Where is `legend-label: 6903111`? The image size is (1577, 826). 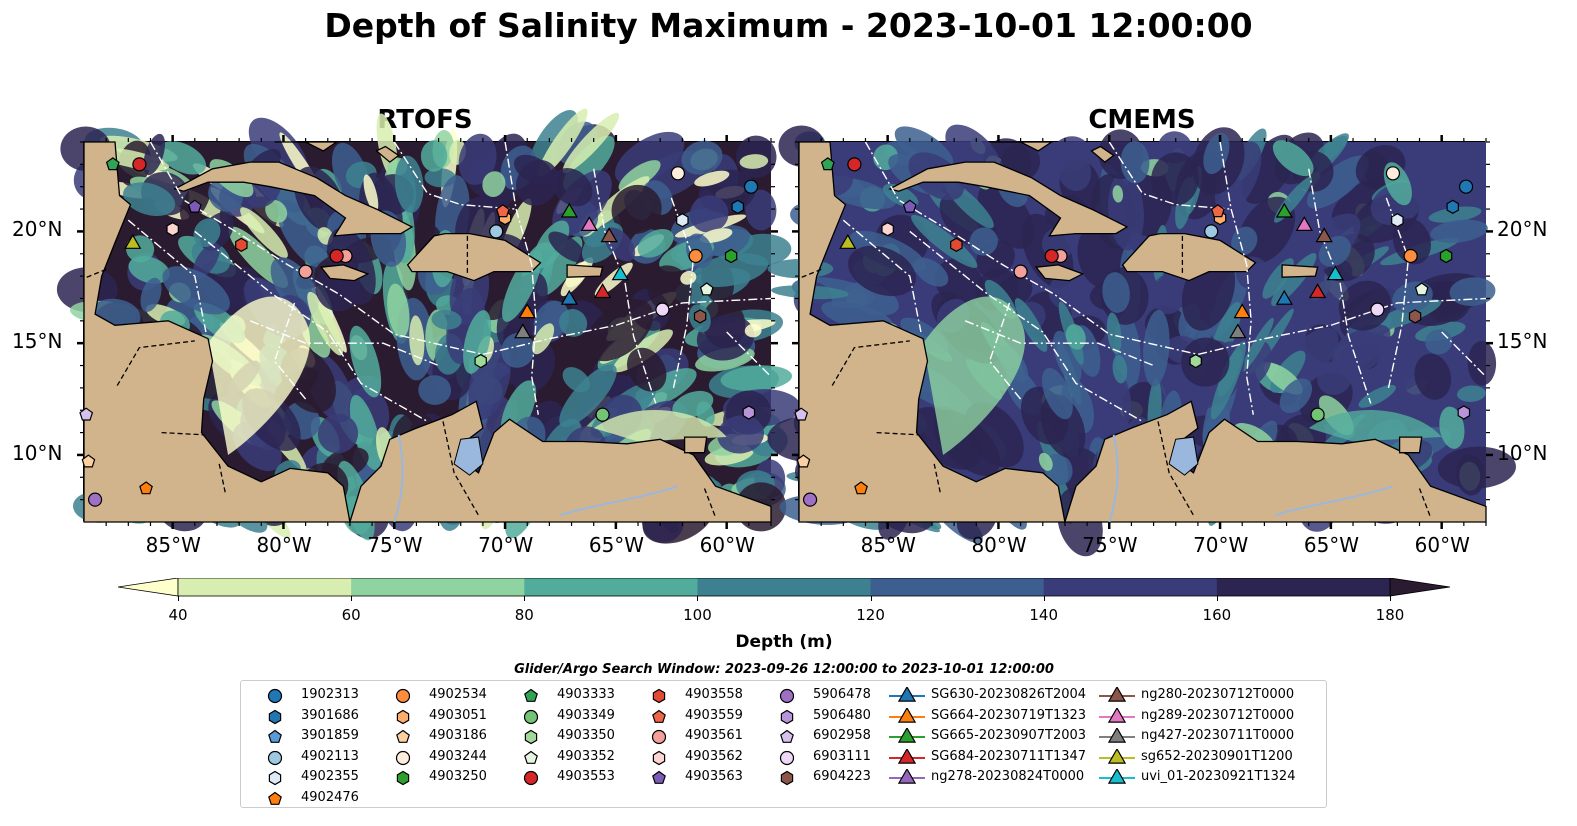 legend-label: 6903111 is located at coordinates (842, 756).